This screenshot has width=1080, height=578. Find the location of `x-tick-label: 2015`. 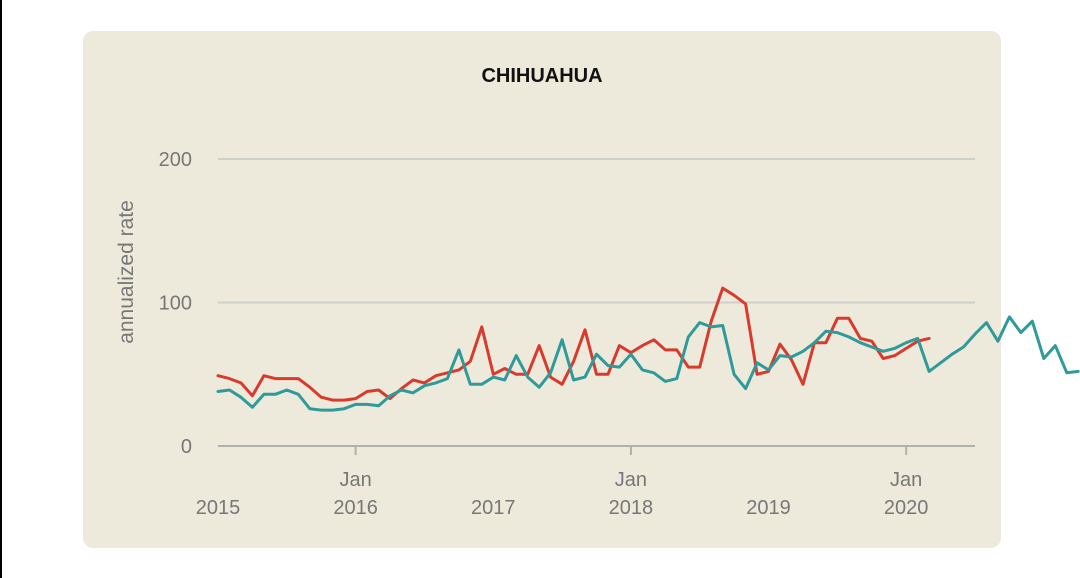

x-tick-label: 2015 is located at coordinates (218, 508).